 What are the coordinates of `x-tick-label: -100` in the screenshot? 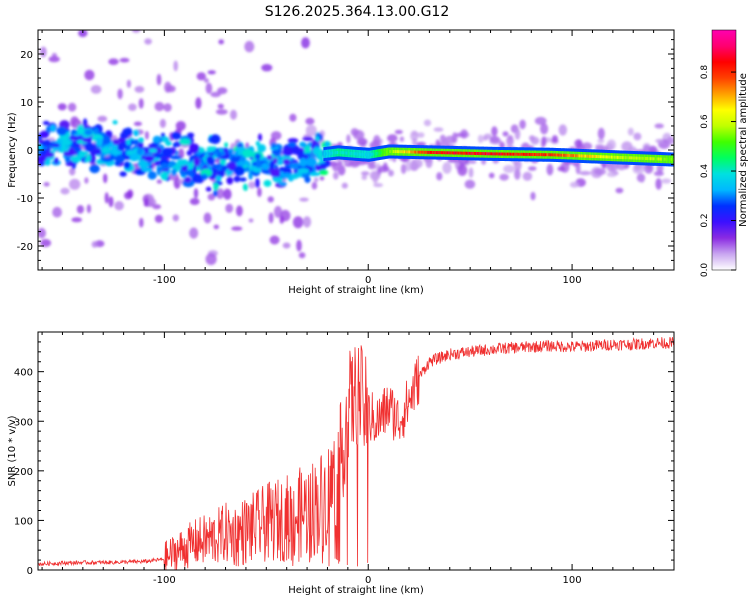 It's located at (164, 580).